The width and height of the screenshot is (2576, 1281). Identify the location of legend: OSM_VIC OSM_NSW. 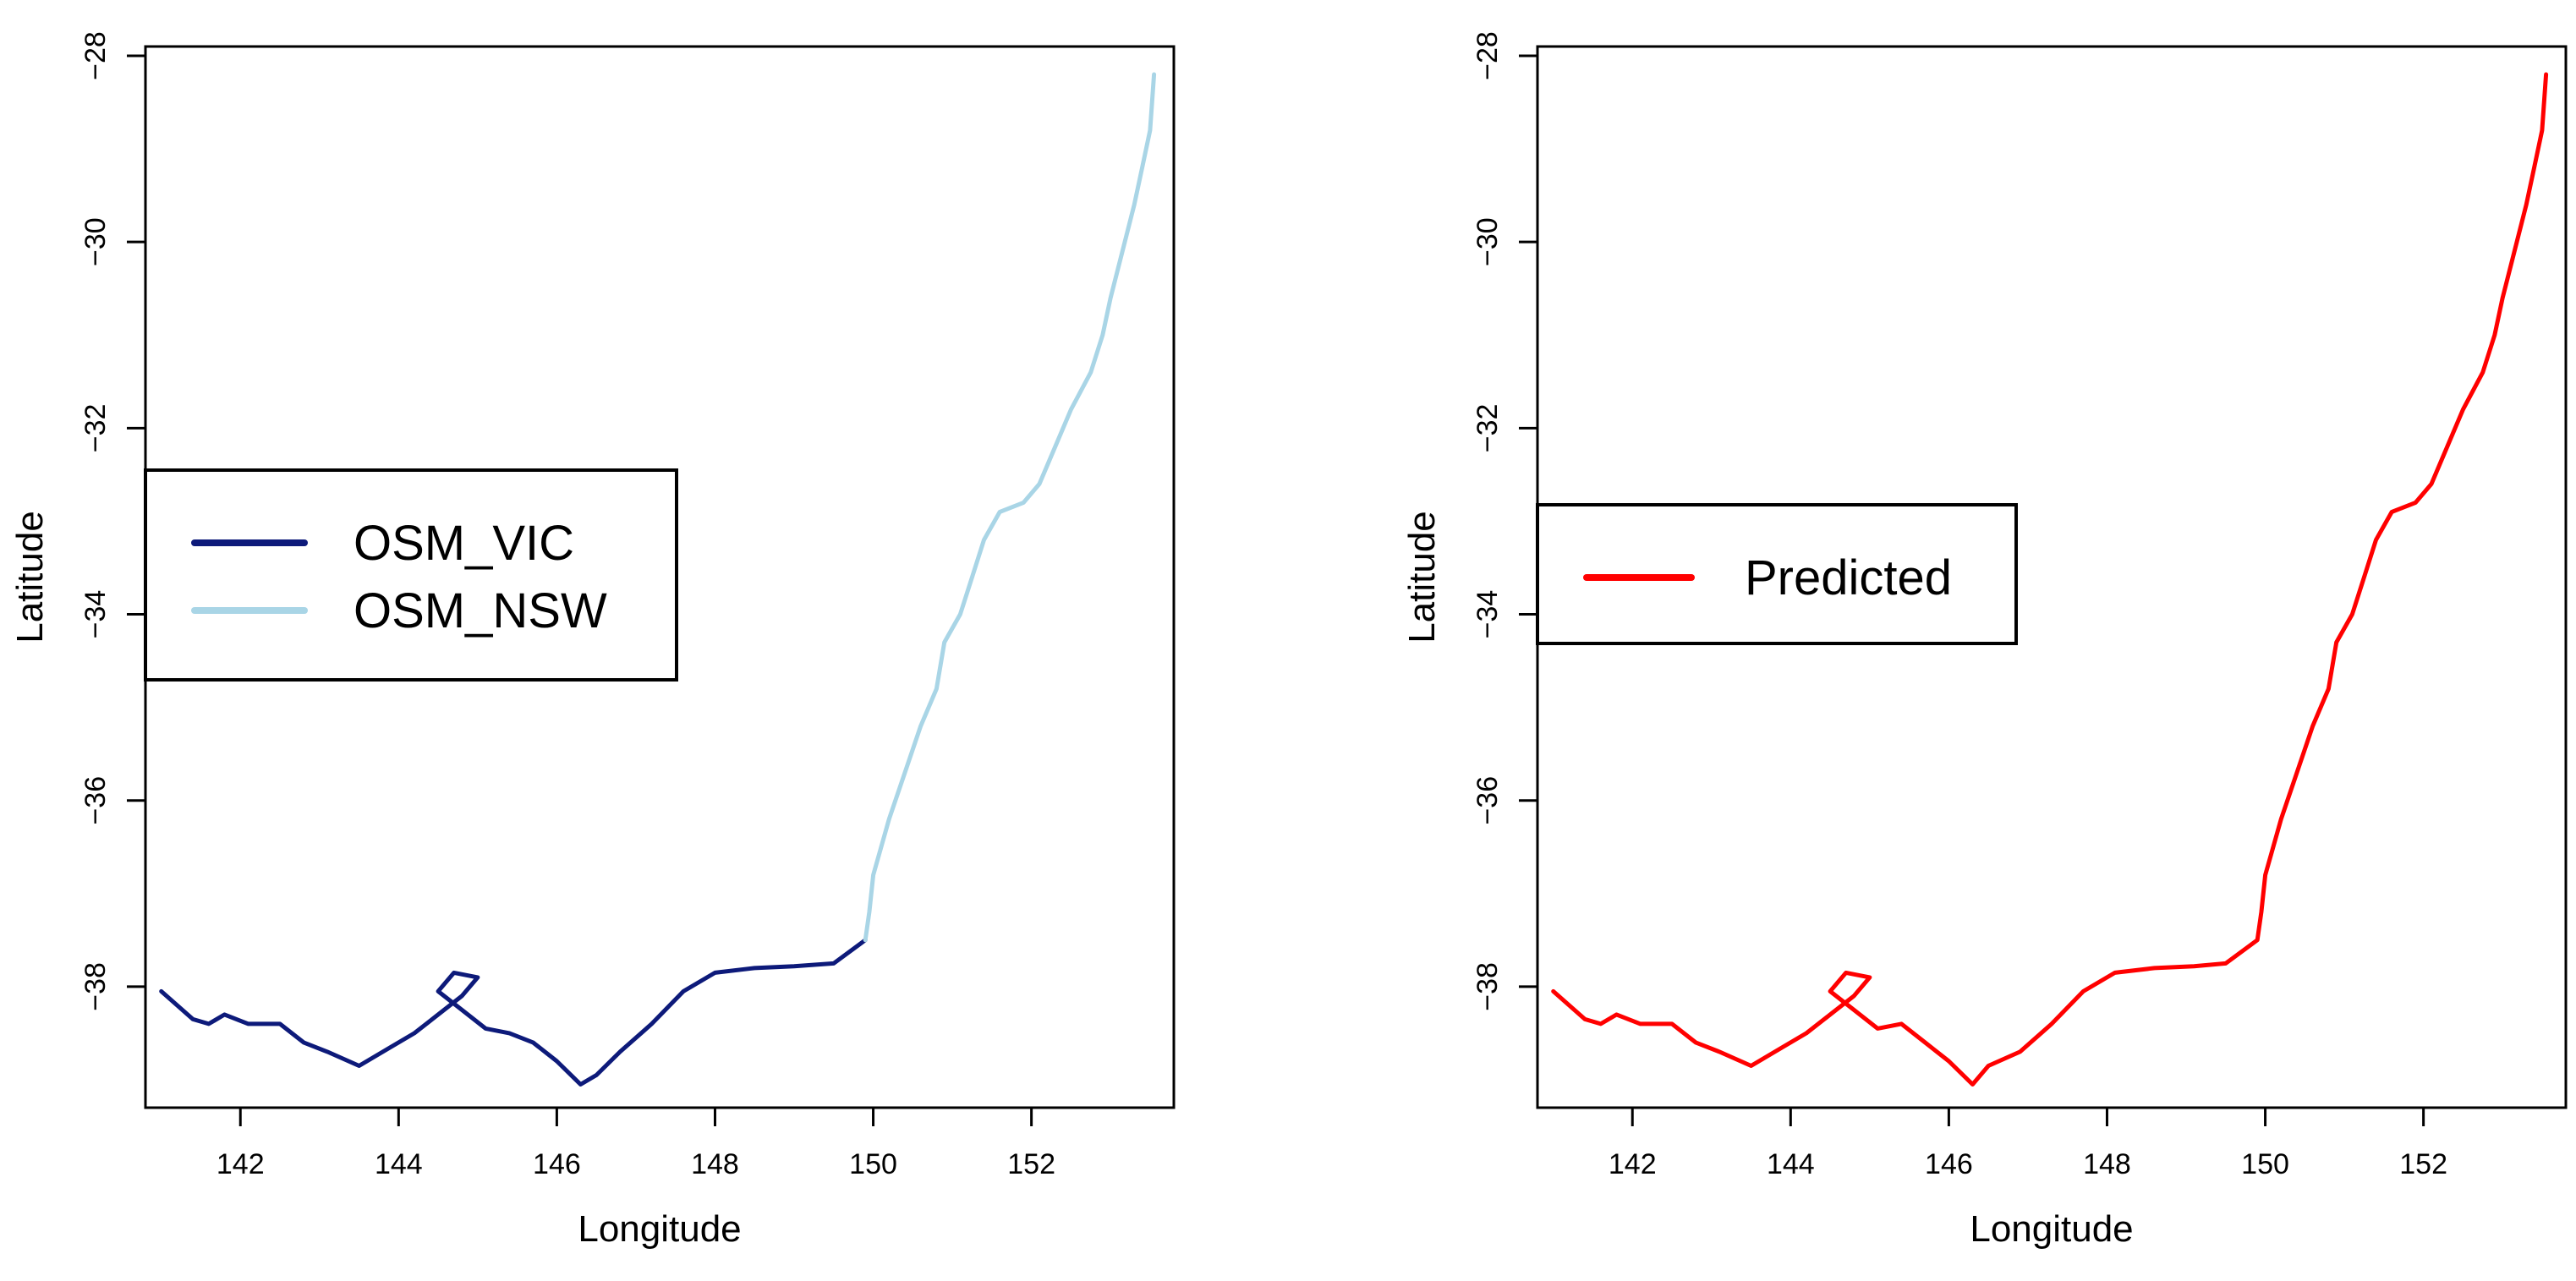
(411, 575).